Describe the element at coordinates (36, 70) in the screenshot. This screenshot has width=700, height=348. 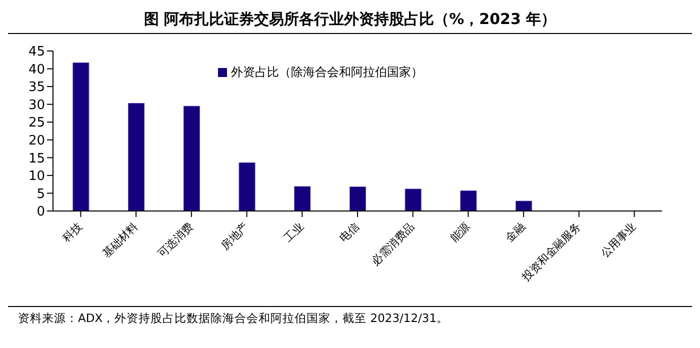
I see `y-tick-label: 40` at that location.